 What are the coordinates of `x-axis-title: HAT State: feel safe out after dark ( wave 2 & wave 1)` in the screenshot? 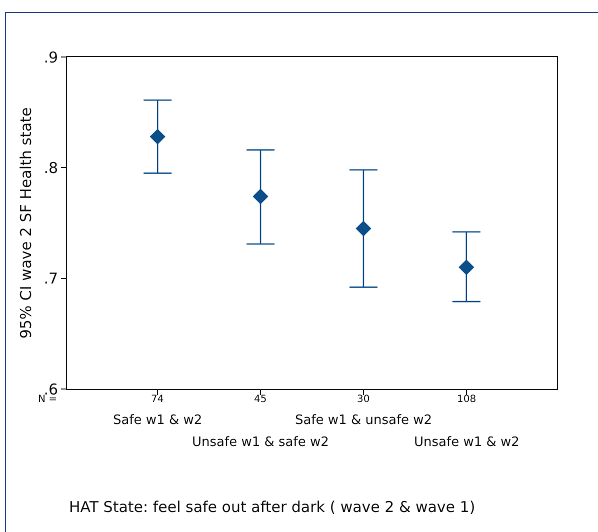 It's located at (272, 507).